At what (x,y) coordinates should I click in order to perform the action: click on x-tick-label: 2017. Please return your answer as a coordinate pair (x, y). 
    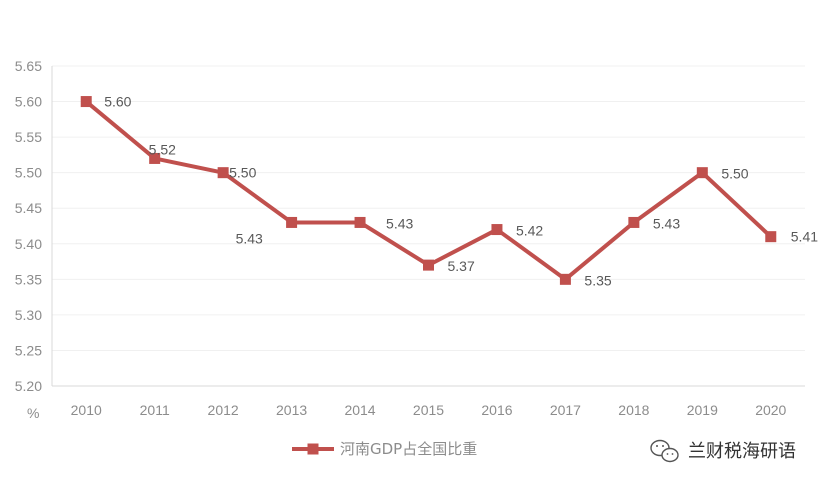
    Looking at the image, I should click on (565, 410).